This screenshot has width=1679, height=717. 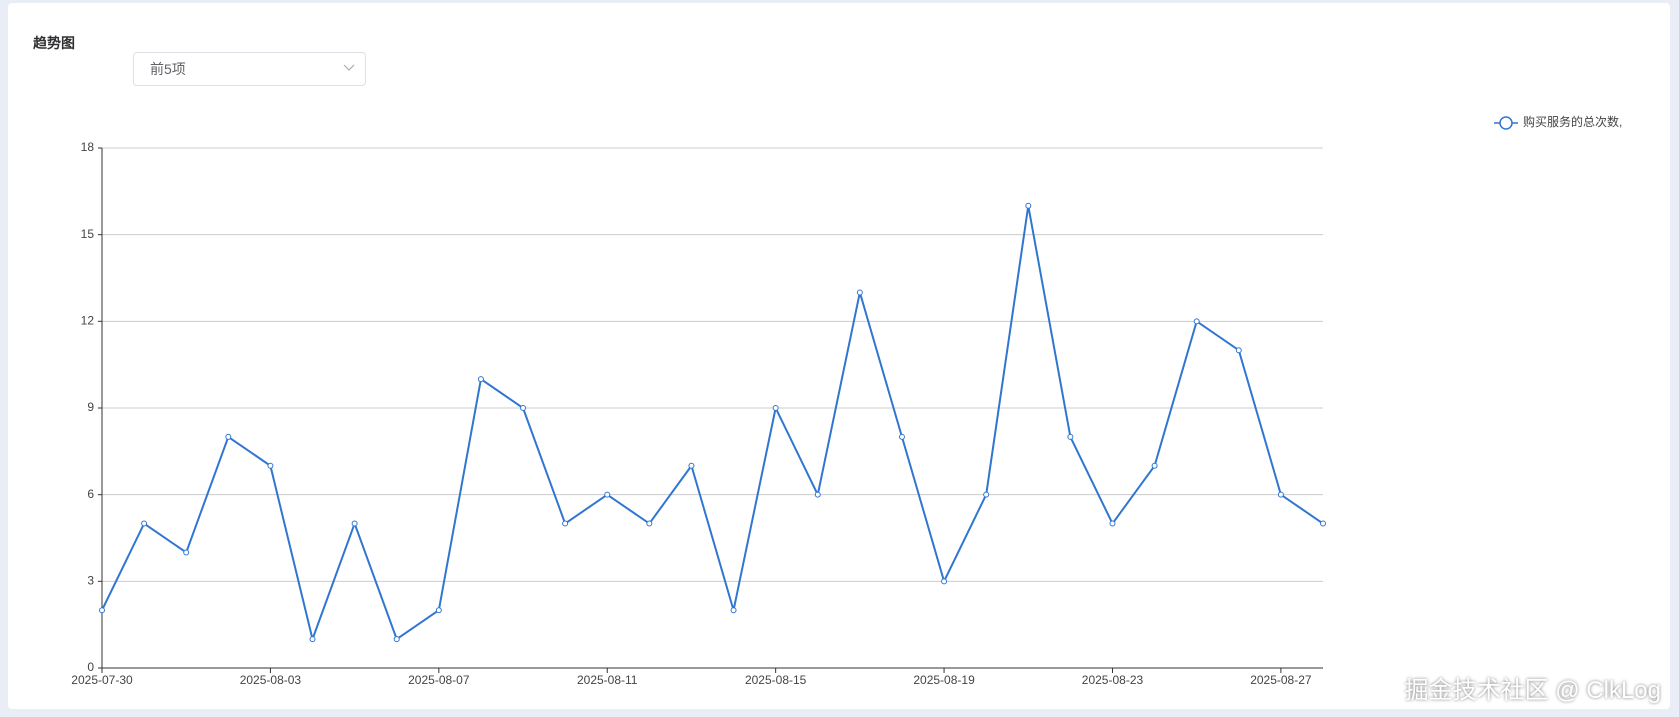 I want to click on x-tick-label: 2025-07-30, so click(x=102, y=680).